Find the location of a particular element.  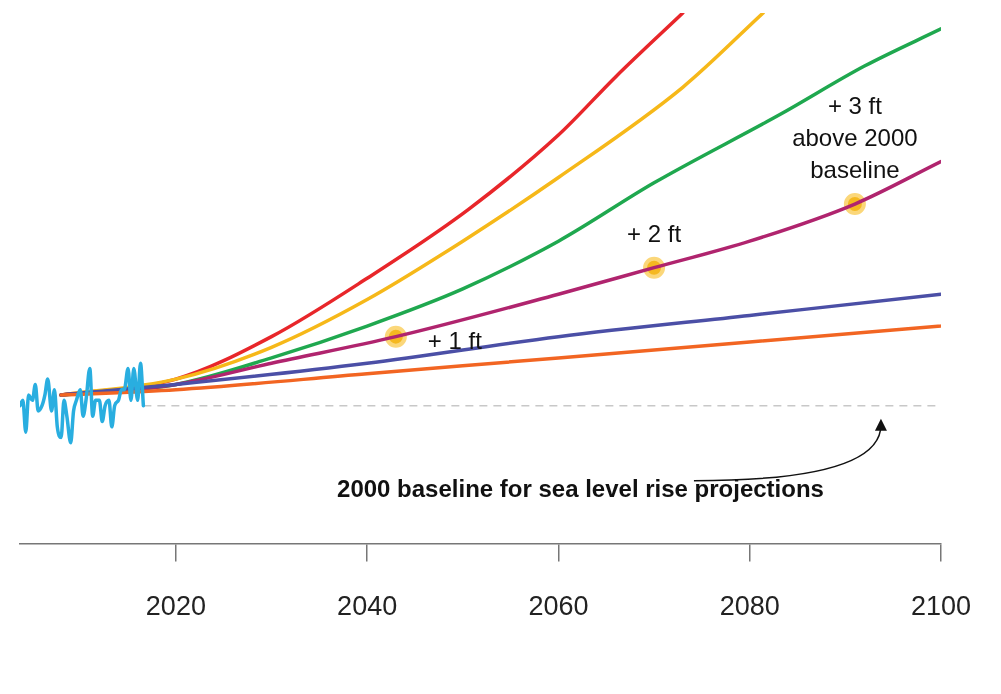

x-tick-label: 2100 is located at coordinates (941, 606).